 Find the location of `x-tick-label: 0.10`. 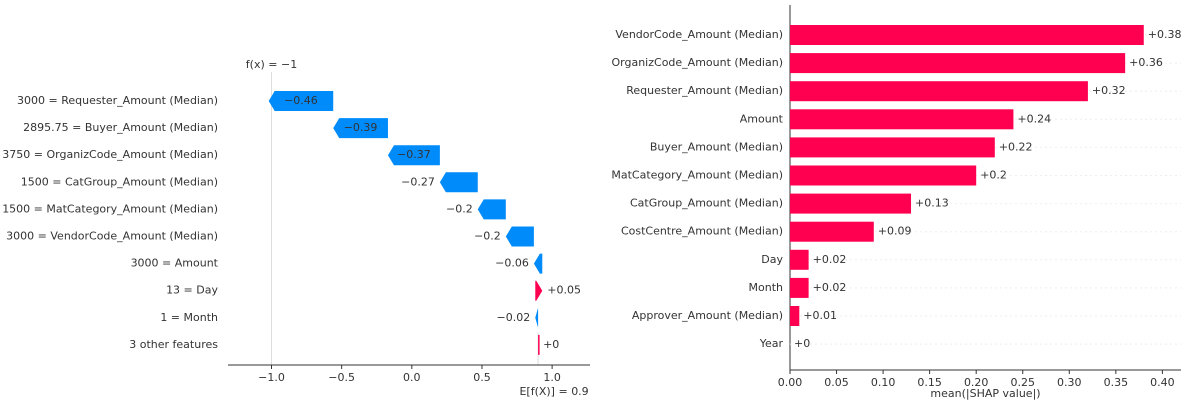

x-tick-label: 0.10 is located at coordinates (883, 382).